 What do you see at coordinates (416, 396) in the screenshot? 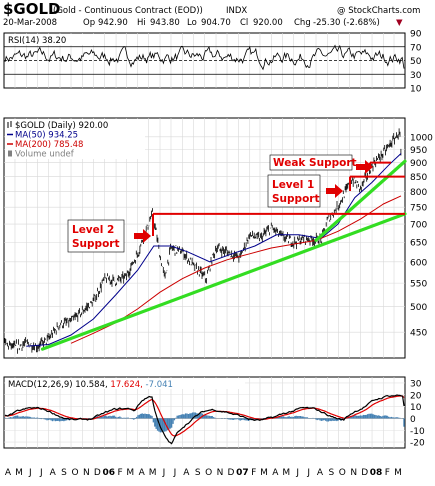
I see `macd-tick-label: 20` at bounding box center [416, 396].